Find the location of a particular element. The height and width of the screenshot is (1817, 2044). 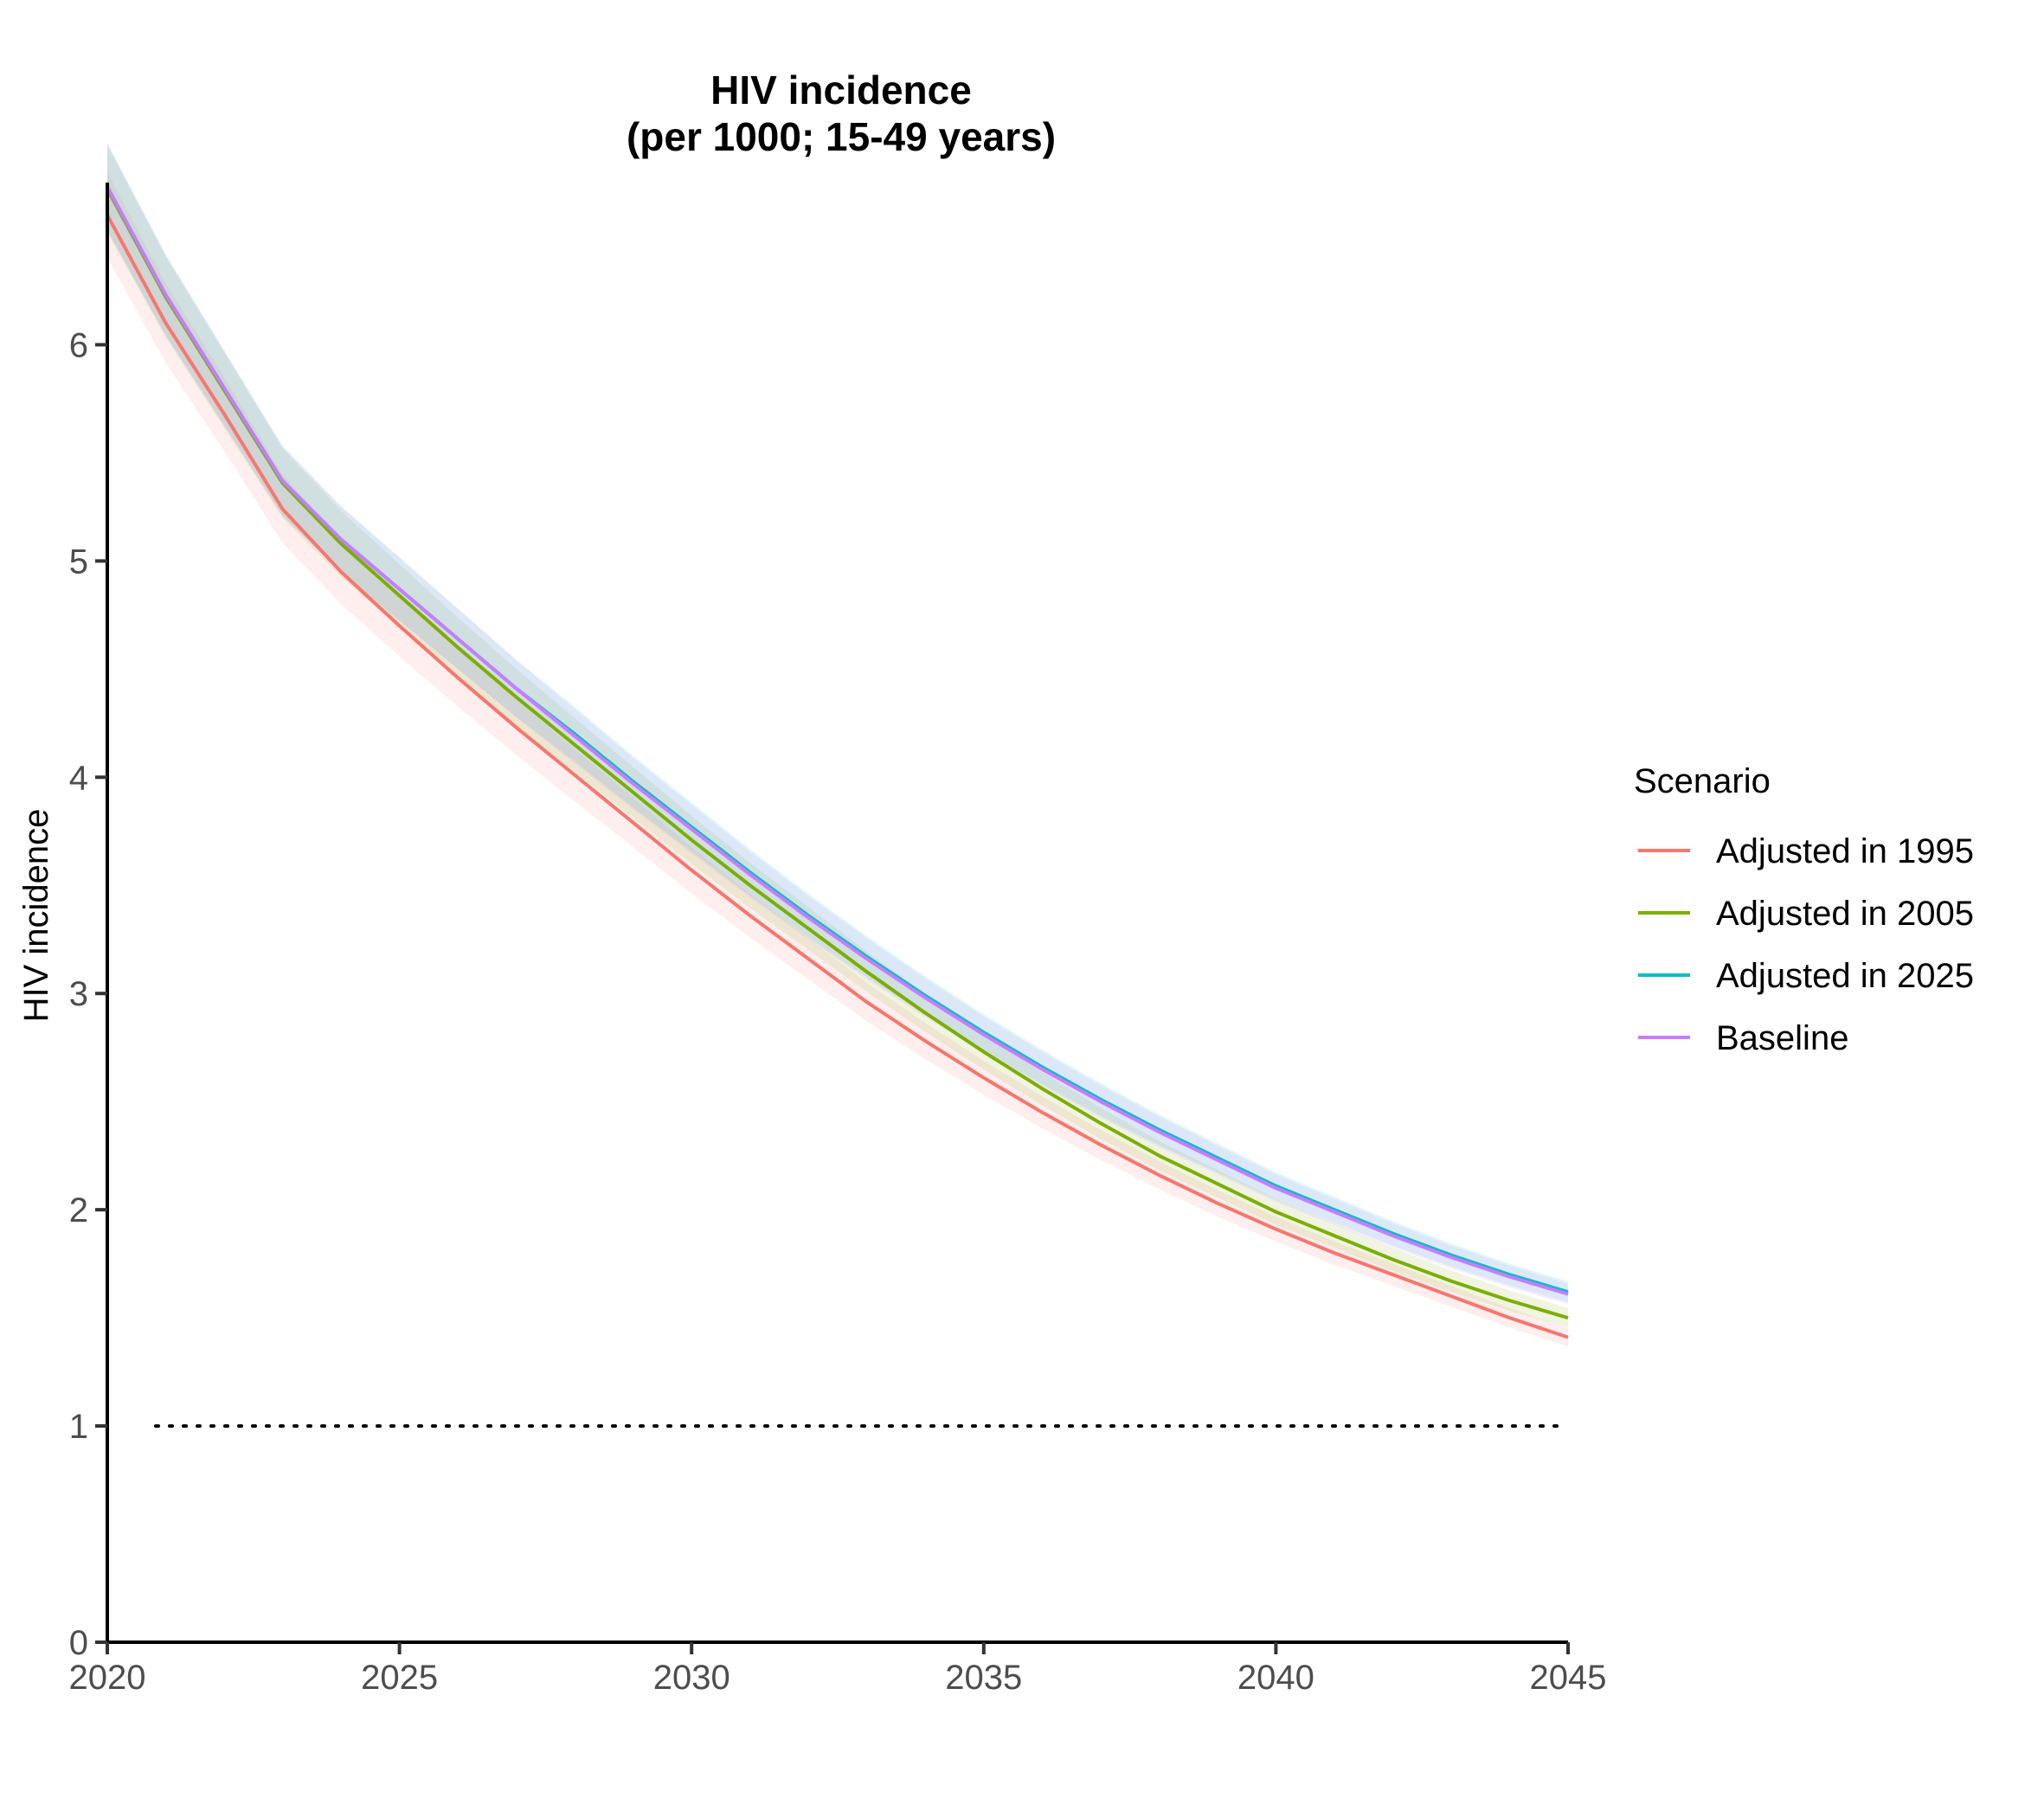

y-tick-label: 4 is located at coordinates (78, 778).